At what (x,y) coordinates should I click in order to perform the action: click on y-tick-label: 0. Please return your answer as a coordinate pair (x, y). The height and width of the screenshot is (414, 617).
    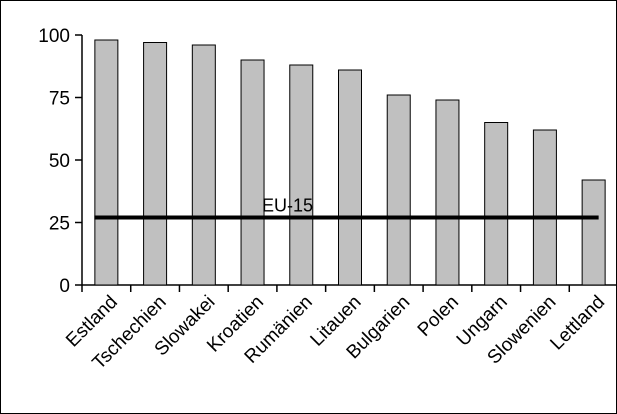
    Looking at the image, I should click on (64, 286).